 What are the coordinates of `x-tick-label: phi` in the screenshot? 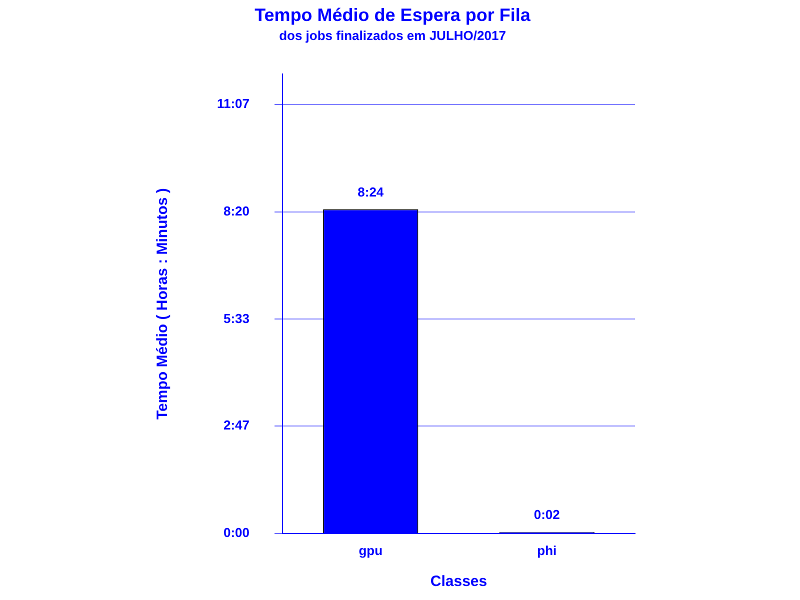 It's located at (547, 550).